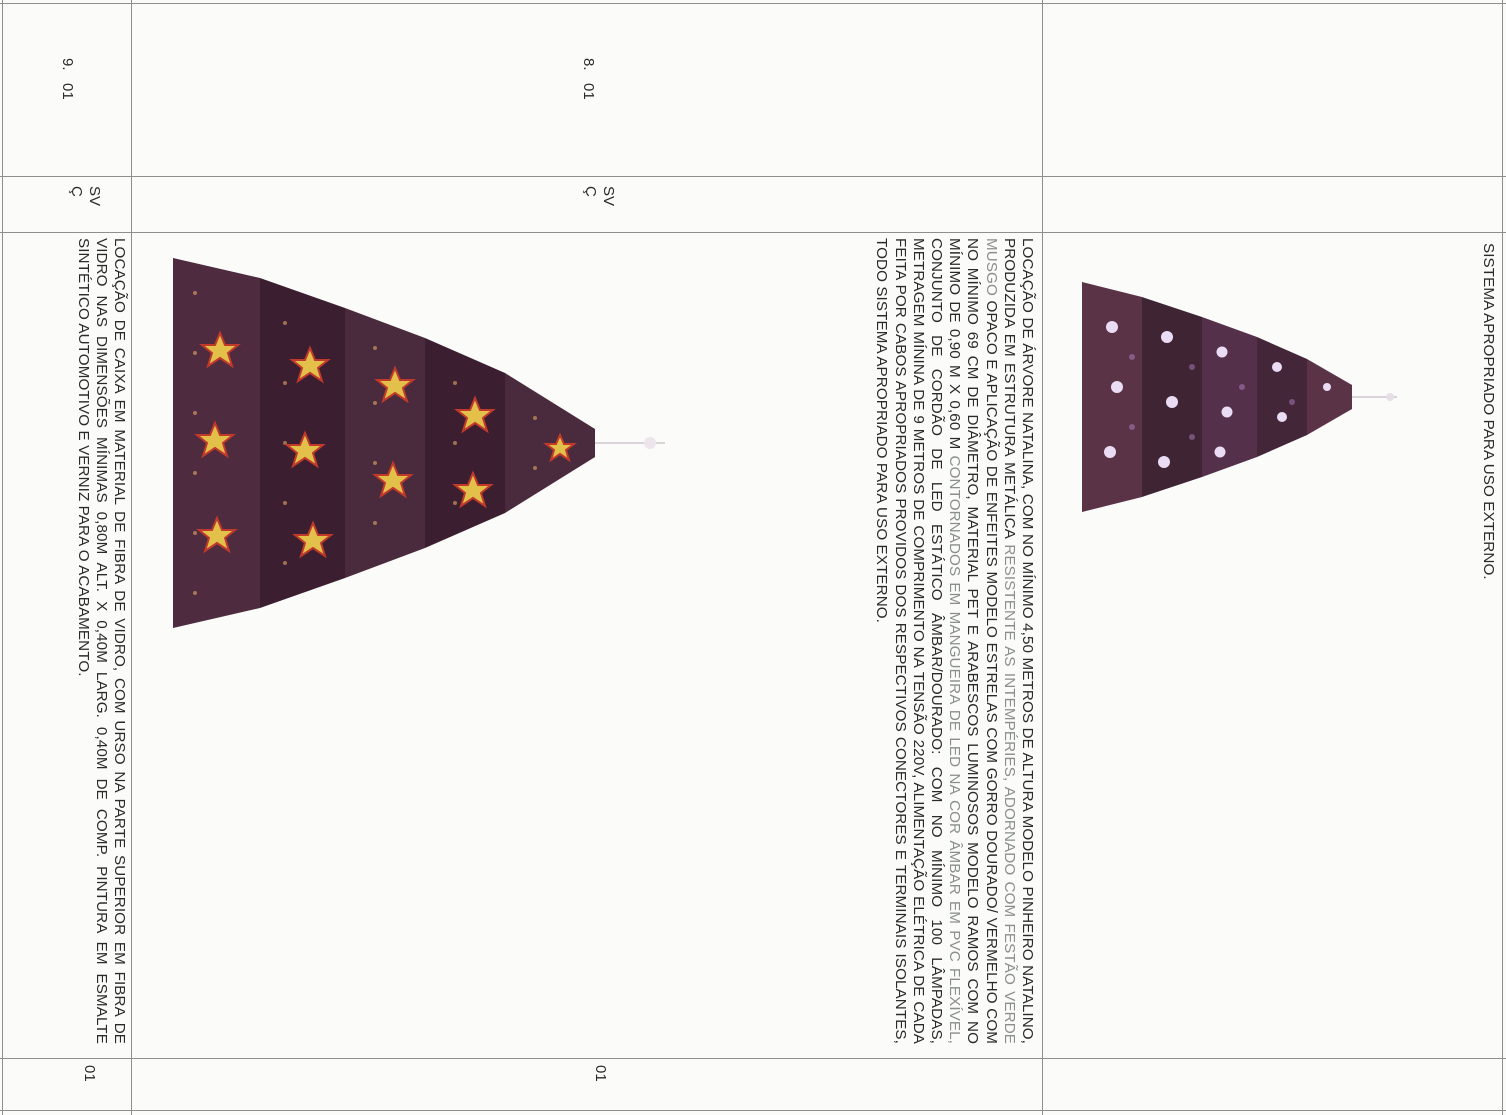 The image size is (1506, 1115). I want to click on grid-line-desc-top, so click(753, 233).